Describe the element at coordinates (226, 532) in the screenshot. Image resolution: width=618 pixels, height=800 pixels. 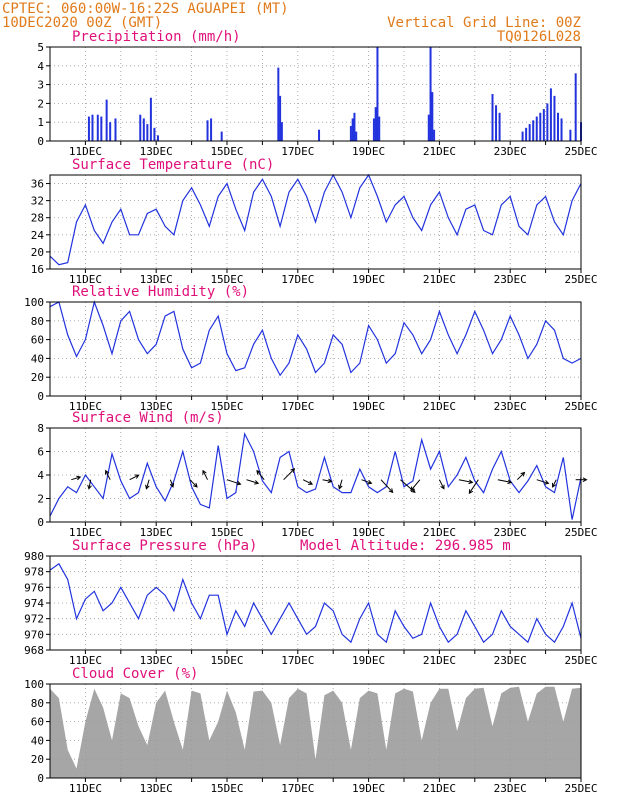
I see `date-label: 15DEC` at that location.